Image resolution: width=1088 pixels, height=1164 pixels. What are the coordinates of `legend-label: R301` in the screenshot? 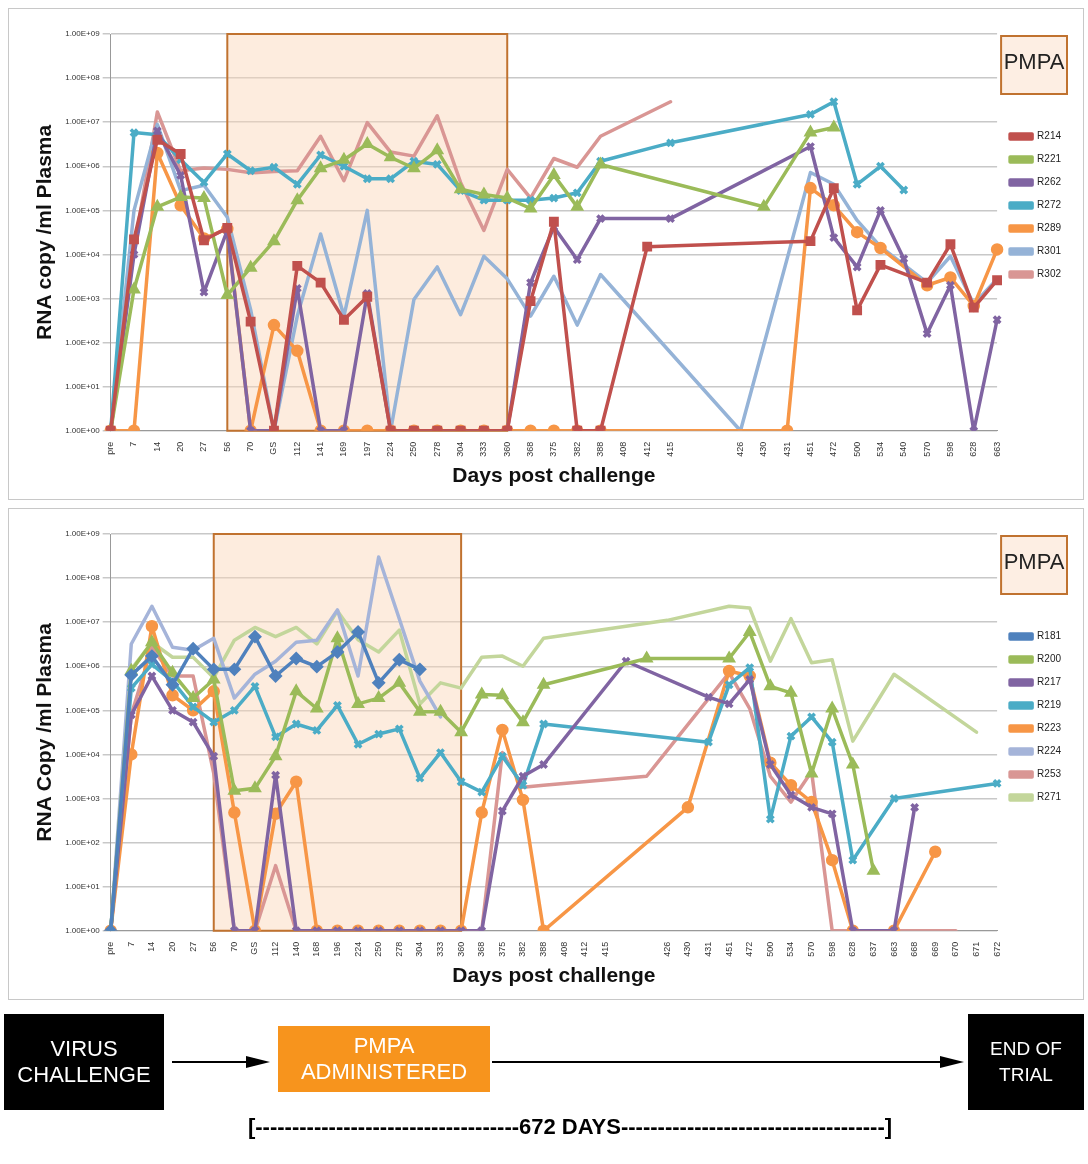 It's located at (1049, 251).